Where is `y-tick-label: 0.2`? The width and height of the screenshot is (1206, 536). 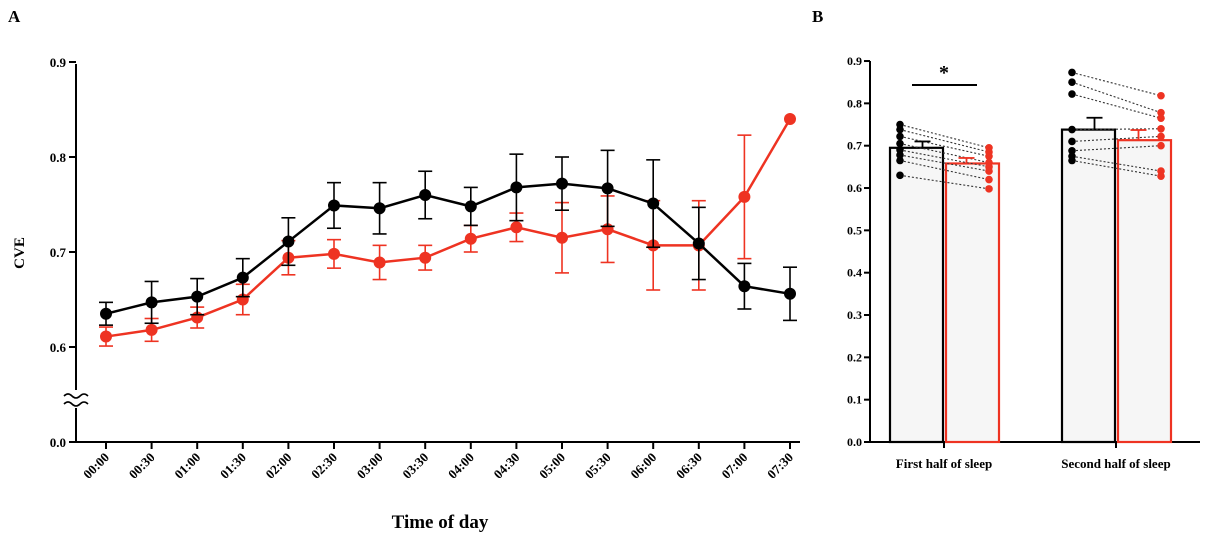
y-tick-label: 0.2 is located at coordinates (854, 357).